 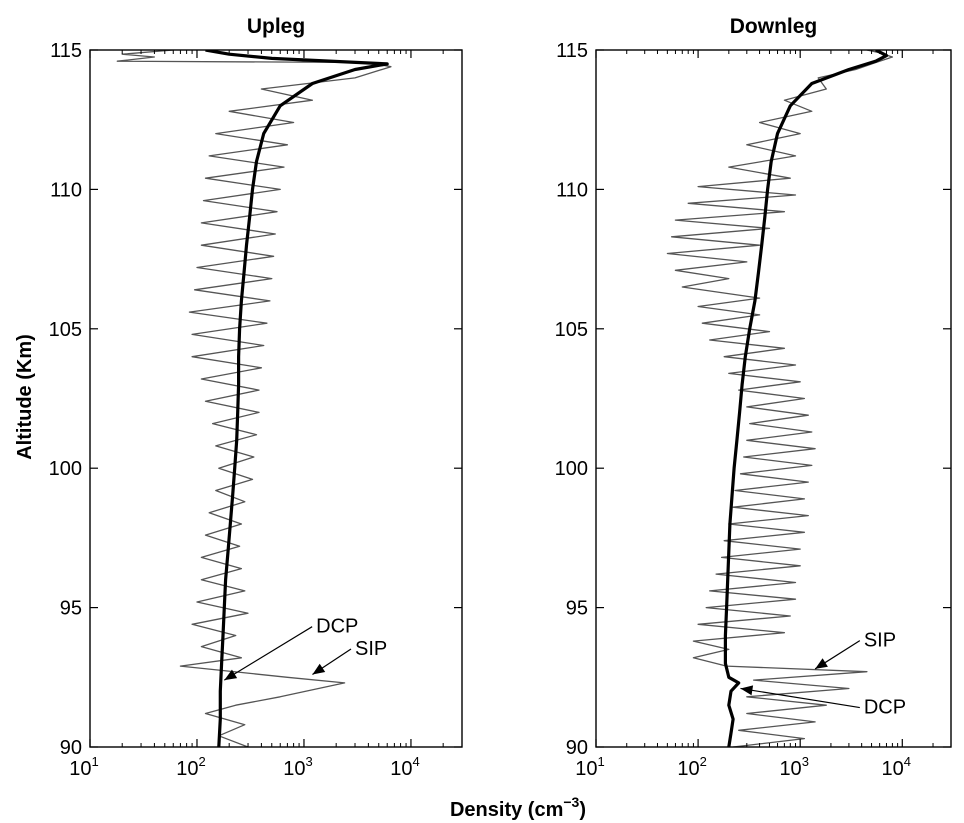 What do you see at coordinates (25, 397) in the screenshot?
I see `y-axis-label: Altitude (Km)` at bounding box center [25, 397].